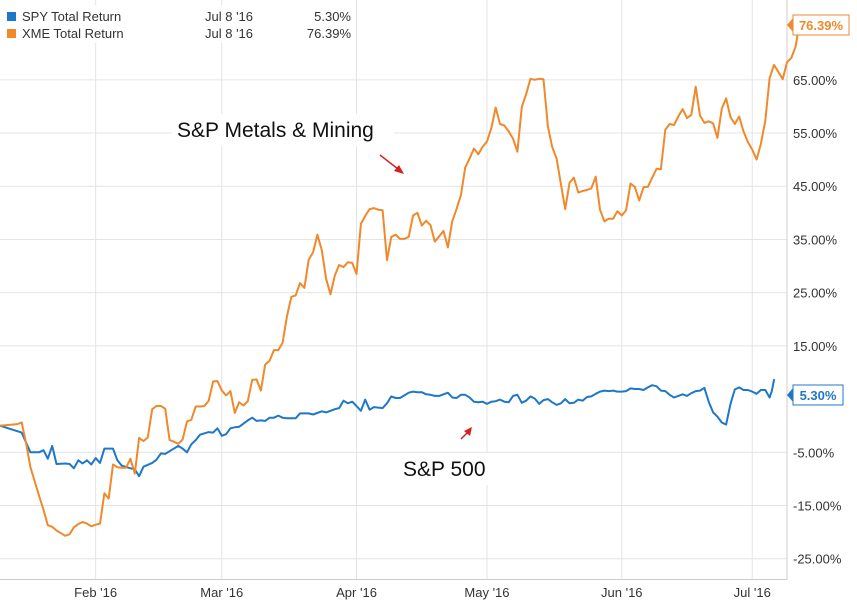 The image size is (857, 609). What do you see at coordinates (815, 239) in the screenshot?
I see `y-tick-label: 35.00%` at bounding box center [815, 239].